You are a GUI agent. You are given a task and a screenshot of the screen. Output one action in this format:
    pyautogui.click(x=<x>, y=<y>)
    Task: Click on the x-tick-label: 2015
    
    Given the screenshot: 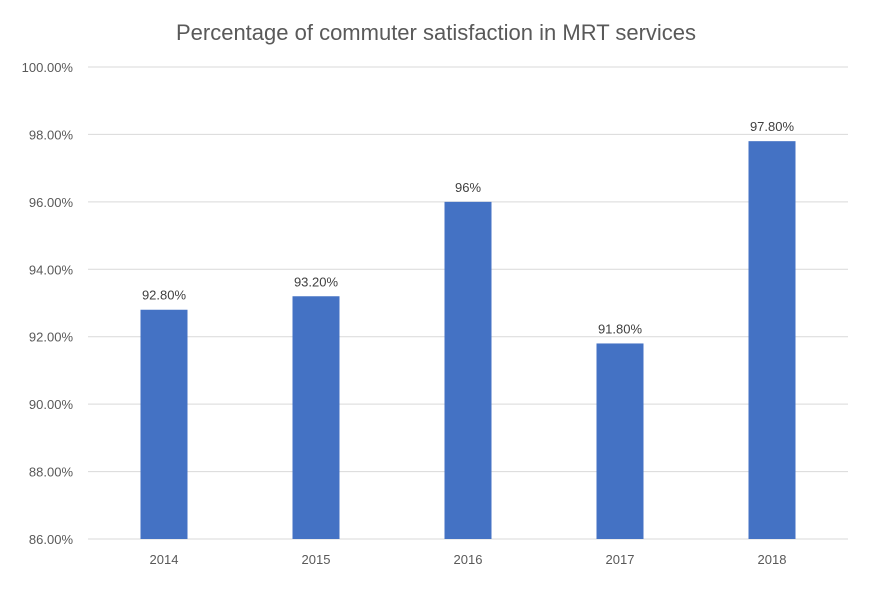 What is the action you would take?
    pyautogui.click(x=316, y=559)
    